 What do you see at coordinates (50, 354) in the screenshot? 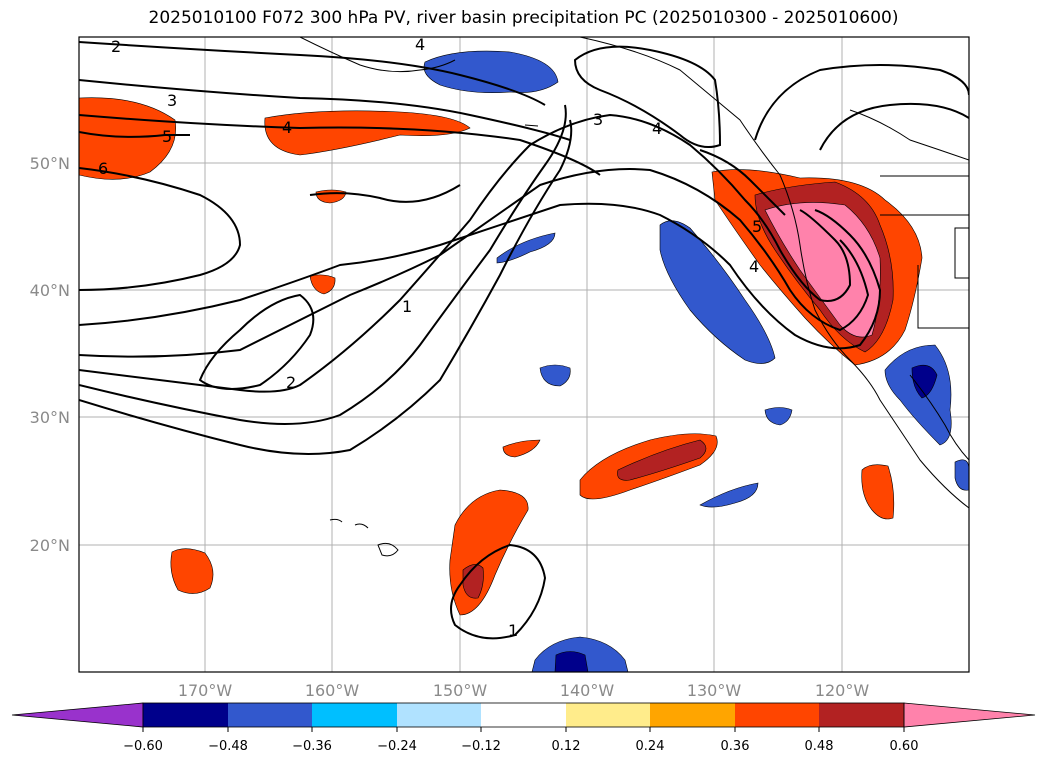
I see `latitude-labels: 50°N 40°N 30°N 20°N` at bounding box center [50, 354].